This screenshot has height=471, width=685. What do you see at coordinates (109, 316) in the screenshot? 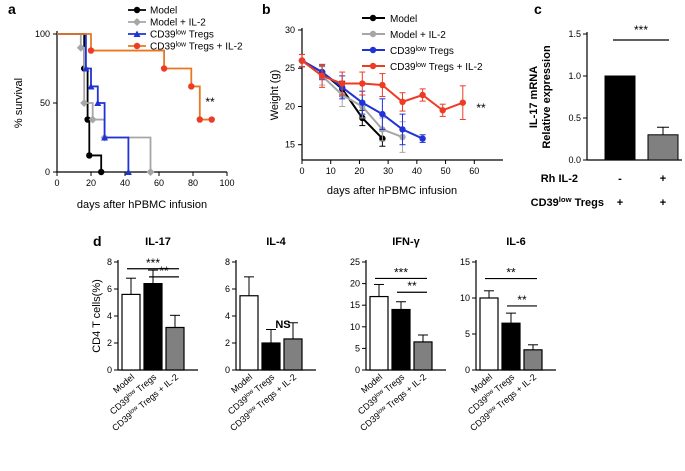
I see `y-tick-label: 4` at bounding box center [109, 316].